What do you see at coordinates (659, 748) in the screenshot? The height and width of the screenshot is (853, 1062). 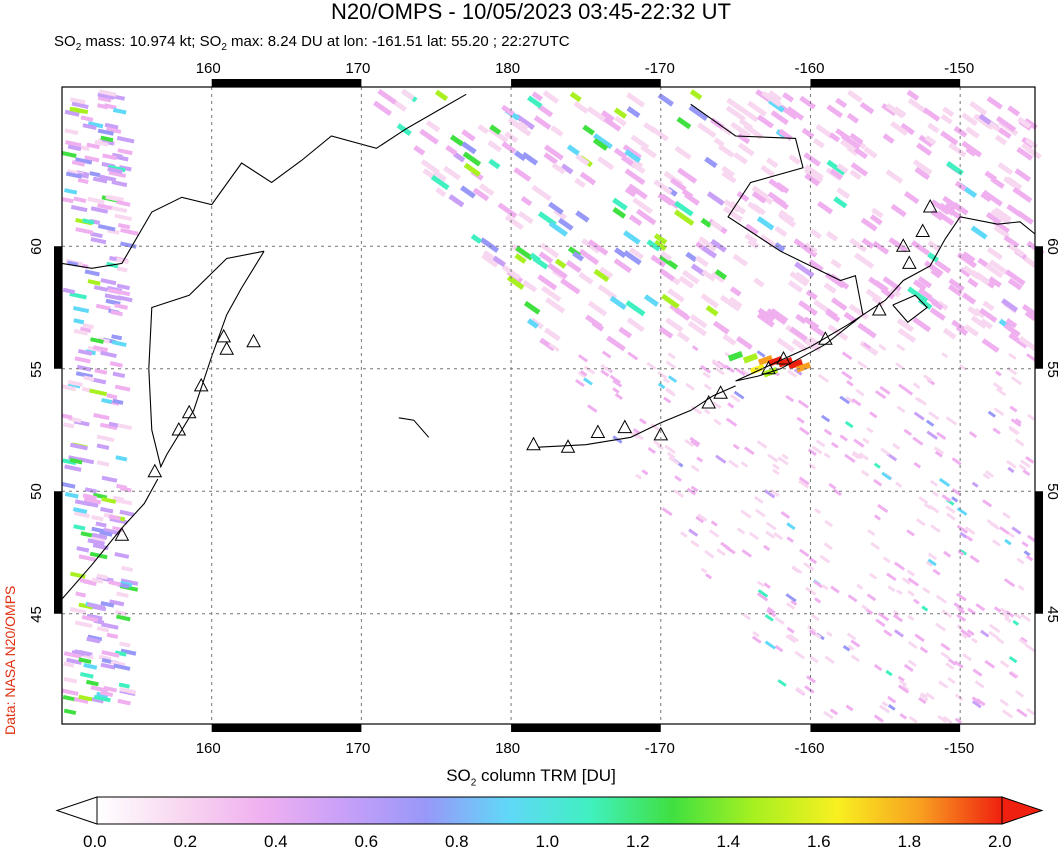 I see `lon-tick-label-bottom: -170` at bounding box center [659, 748].